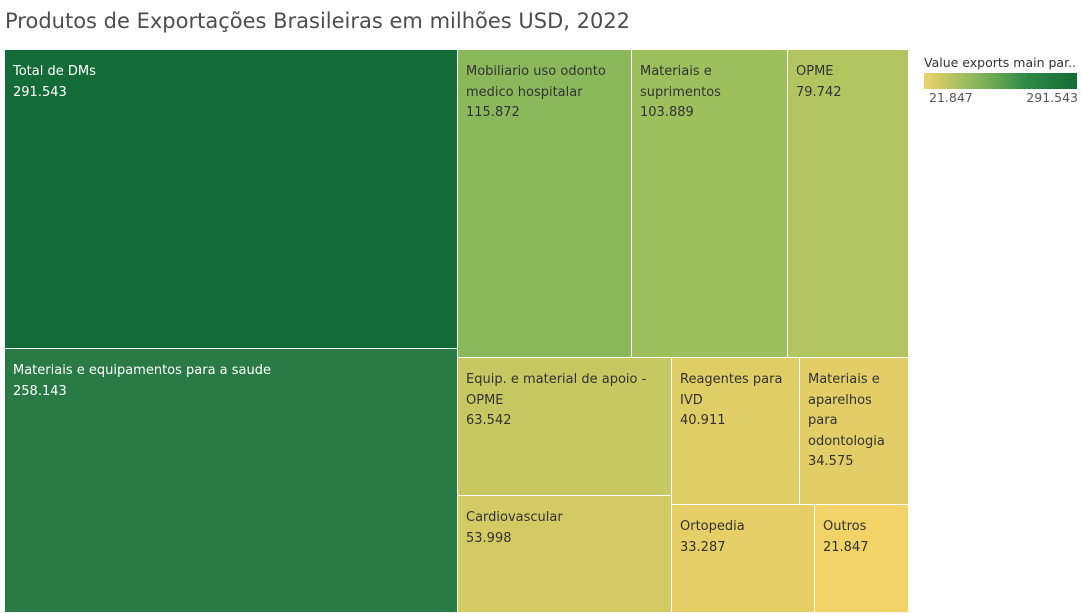 The image size is (1082, 613). I want to click on tile-value: 63.542, so click(489, 420).